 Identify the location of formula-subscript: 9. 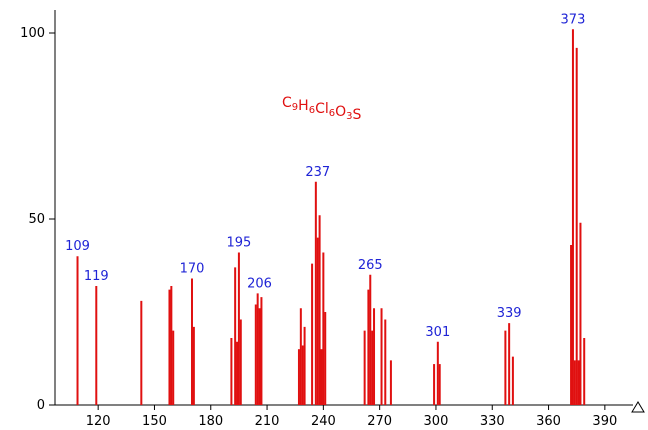
(295, 107).